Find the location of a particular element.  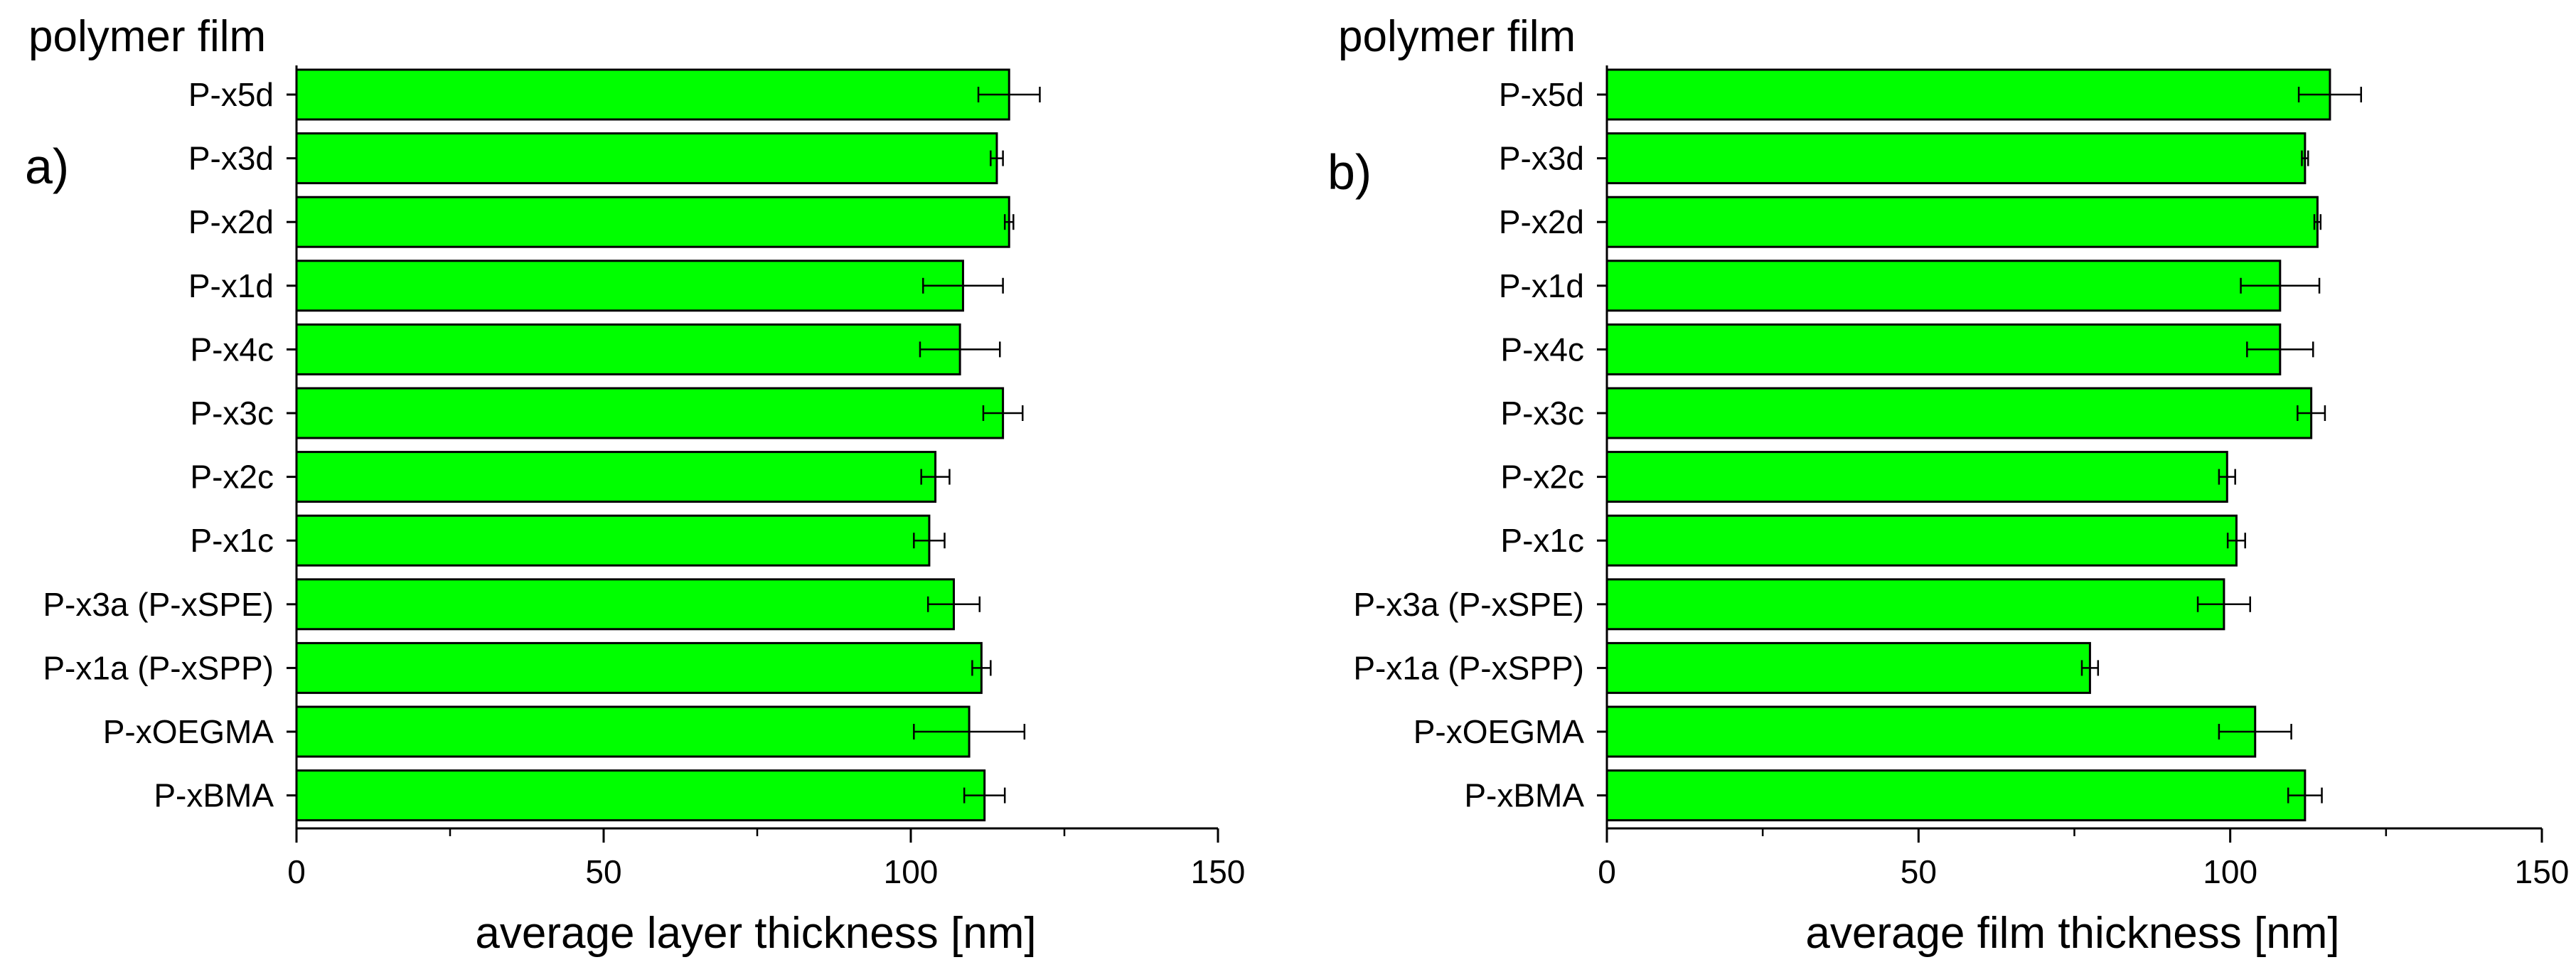

panel-label: b) is located at coordinates (1349, 172).